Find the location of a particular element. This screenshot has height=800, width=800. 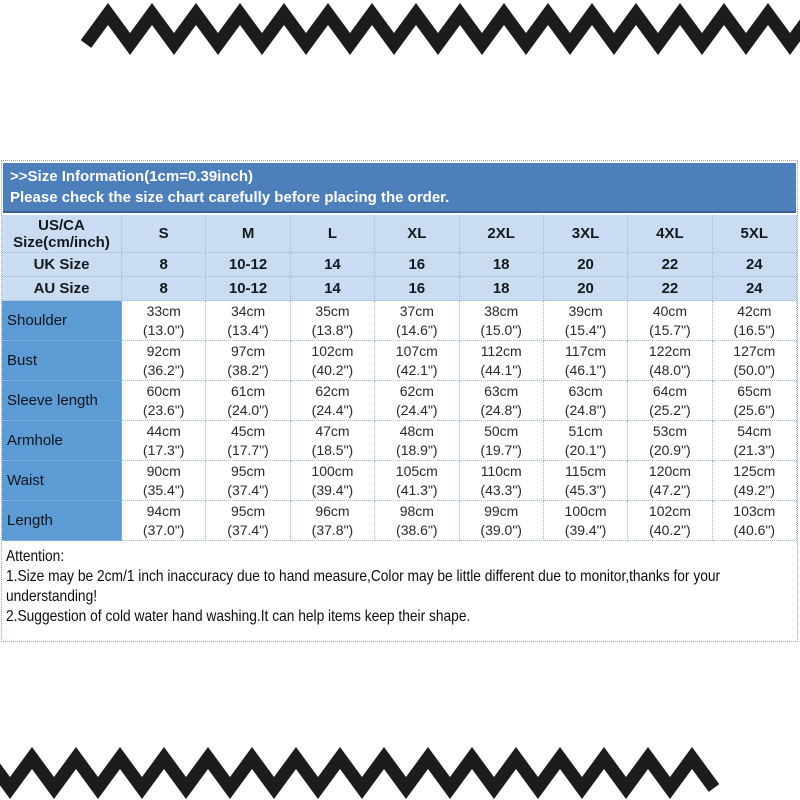

measurement-inch: (17.3") is located at coordinates (163, 449).